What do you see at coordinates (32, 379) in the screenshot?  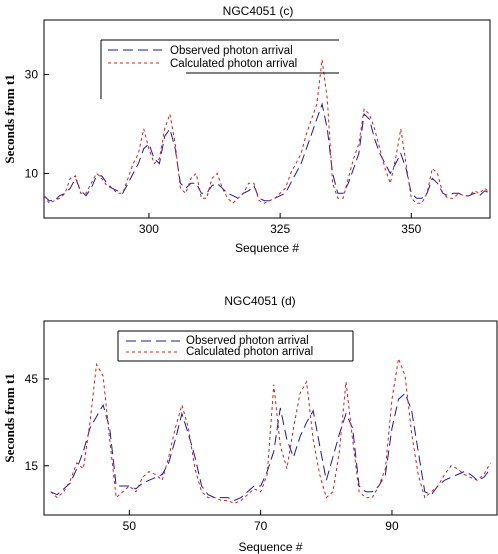 I see `y-tick-label: 45` at bounding box center [32, 379].